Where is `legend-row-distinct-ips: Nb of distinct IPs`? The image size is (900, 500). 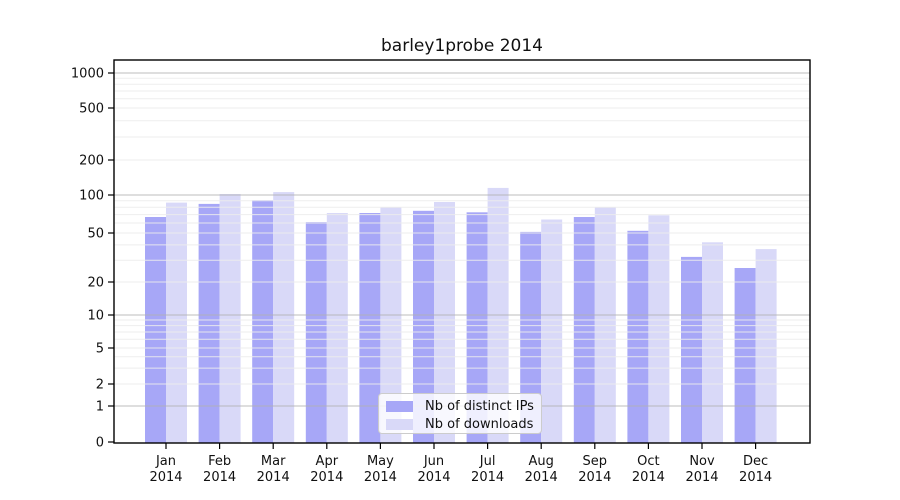 legend-row-distinct-ips: Nb of distinct IPs is located at coordinates (463, 406).